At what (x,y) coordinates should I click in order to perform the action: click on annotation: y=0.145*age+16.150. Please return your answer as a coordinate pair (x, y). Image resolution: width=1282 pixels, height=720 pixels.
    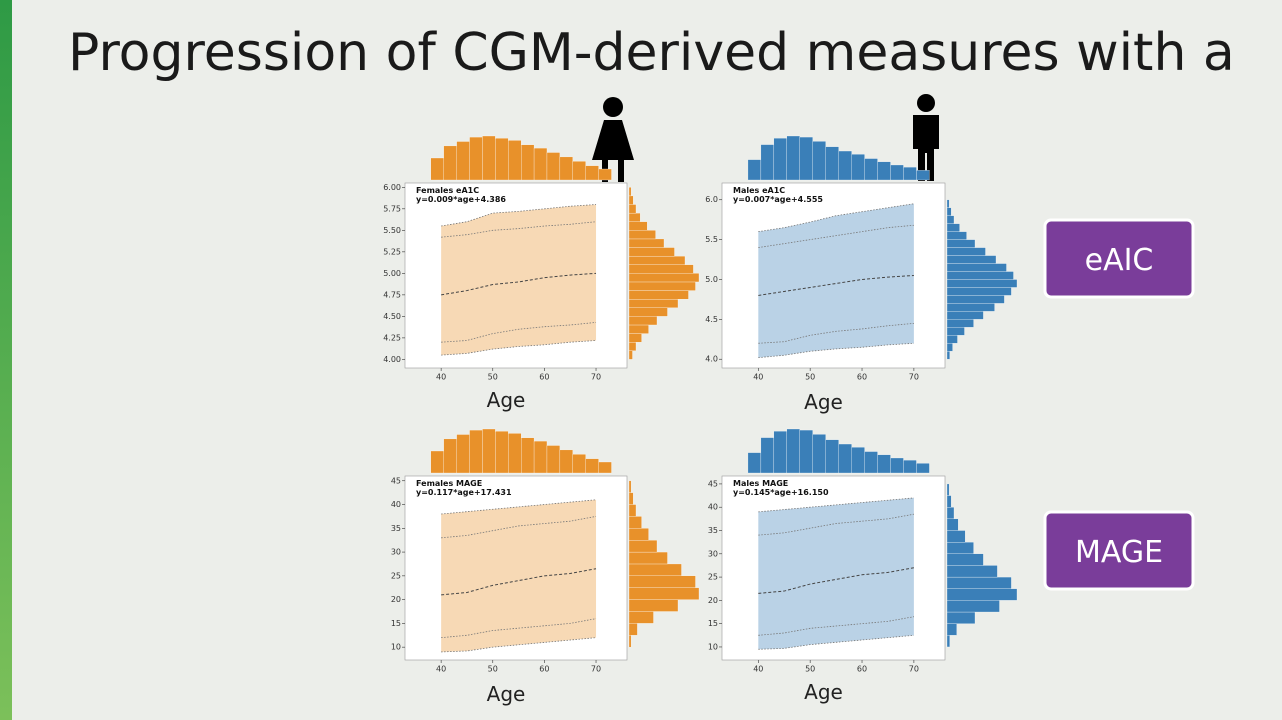
    Looking at the image, I should click on (781, 492).